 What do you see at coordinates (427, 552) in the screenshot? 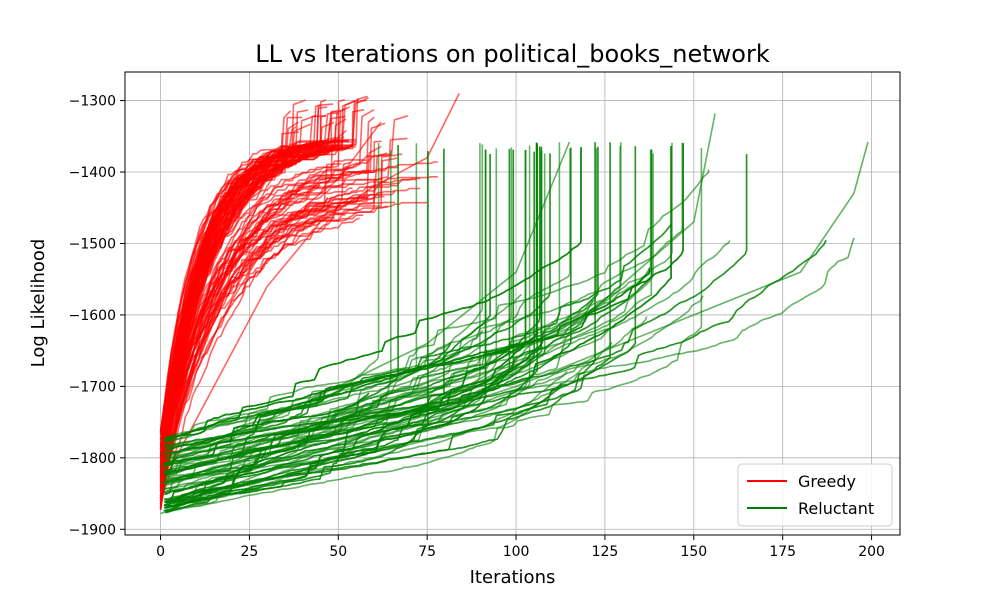
I see `x-tick-label: 75` at bounding box center [427, 552].